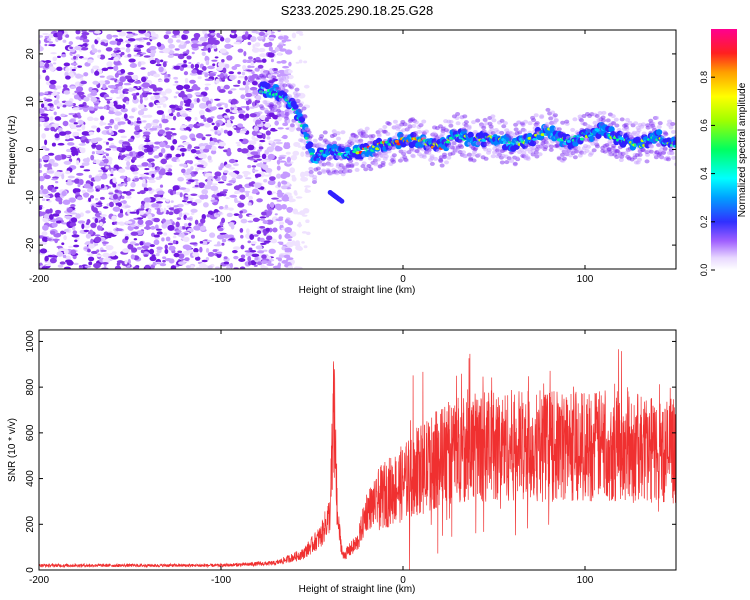 This screenshot has height=600, width=750. I want to click on colorbar-tick-label: 0.2, so click(704, 222).